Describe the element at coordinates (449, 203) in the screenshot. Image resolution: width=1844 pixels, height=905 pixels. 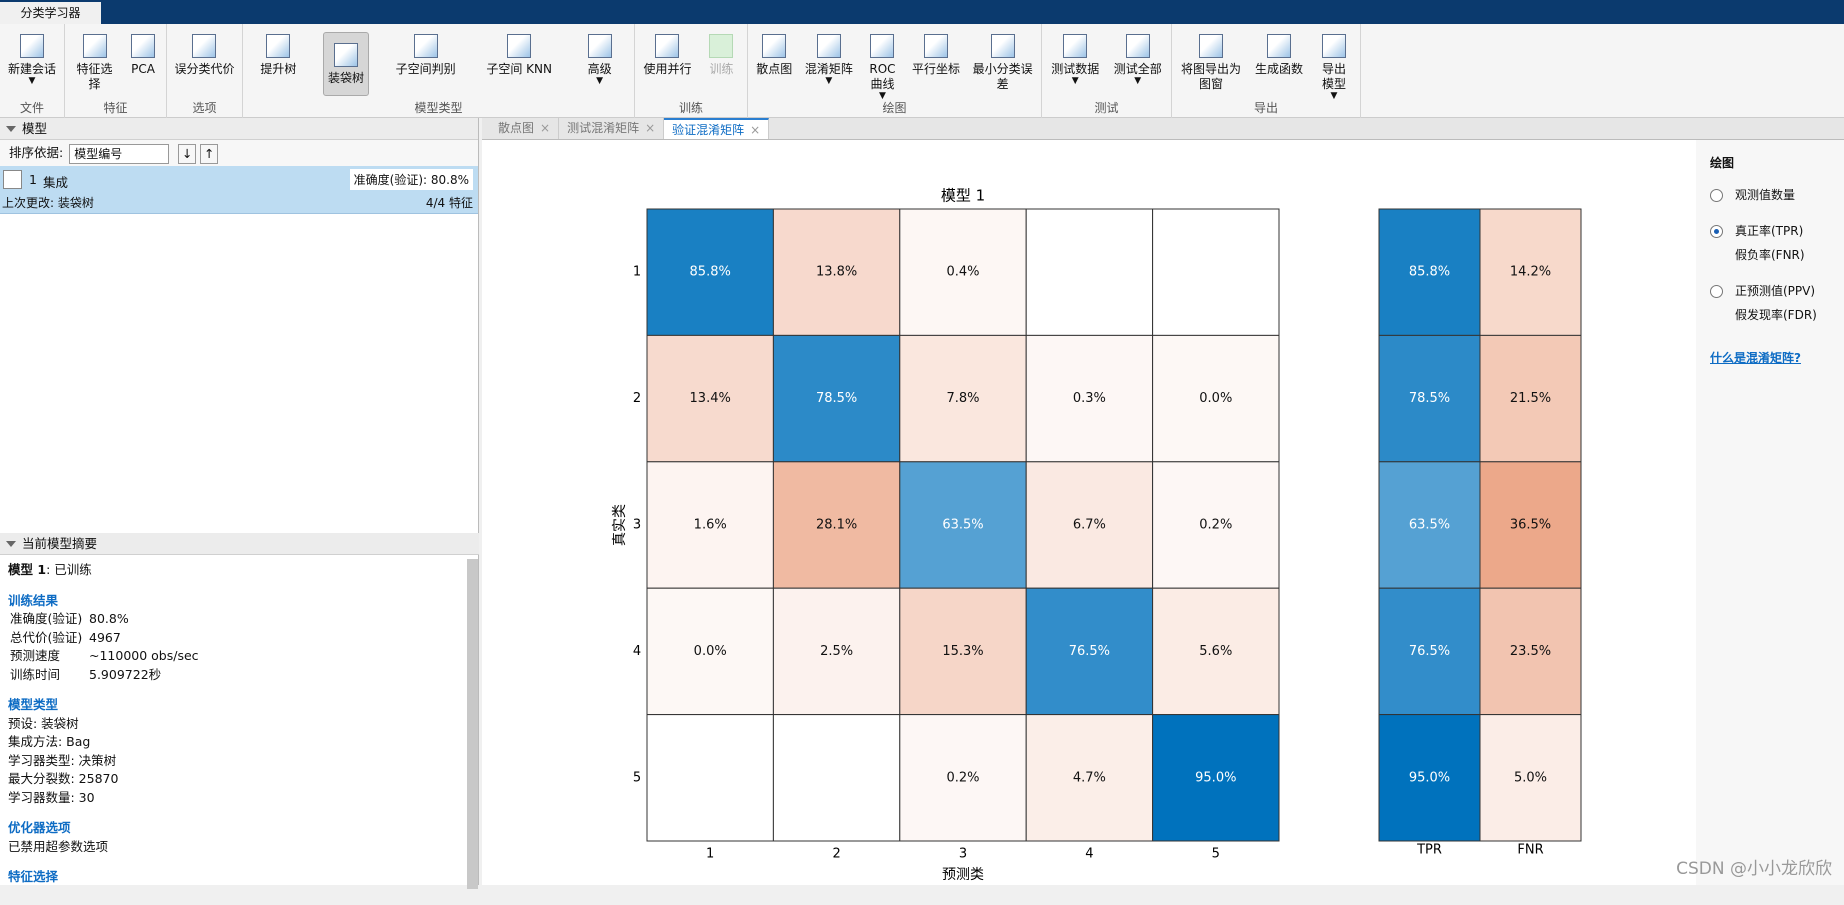
I see `model-features: 4/4 特征` at that location.